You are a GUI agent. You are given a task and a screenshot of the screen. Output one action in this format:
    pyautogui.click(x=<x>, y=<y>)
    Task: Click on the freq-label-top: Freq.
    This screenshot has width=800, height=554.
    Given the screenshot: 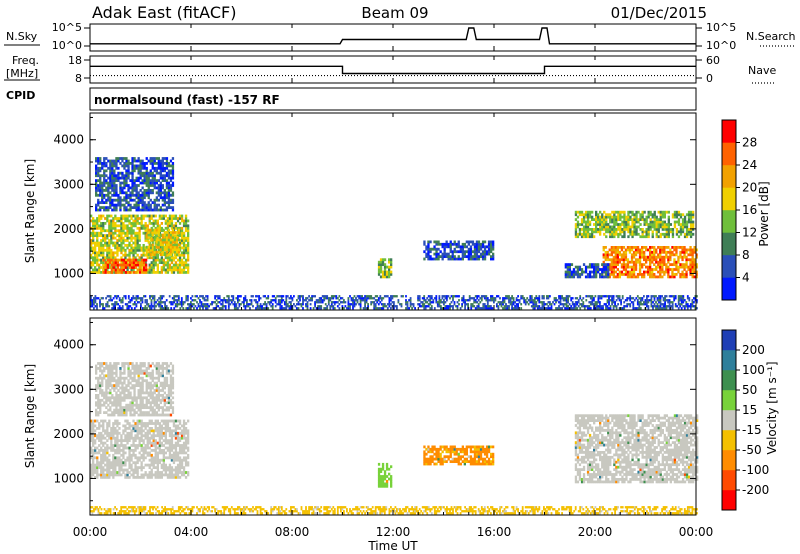 What is the action you would take?
    pyautogui.click(x=25, y=60)
    